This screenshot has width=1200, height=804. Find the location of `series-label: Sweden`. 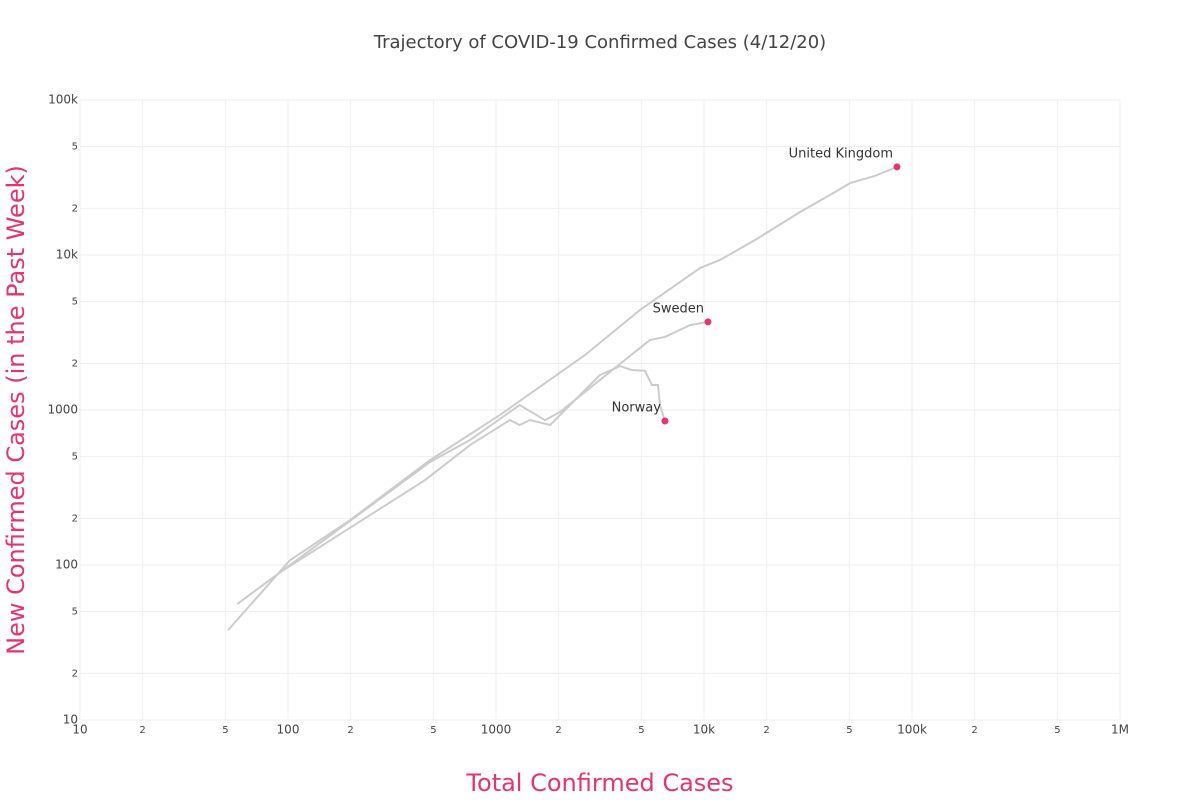

series-label: Sweden is located at coordinates (678, 308).